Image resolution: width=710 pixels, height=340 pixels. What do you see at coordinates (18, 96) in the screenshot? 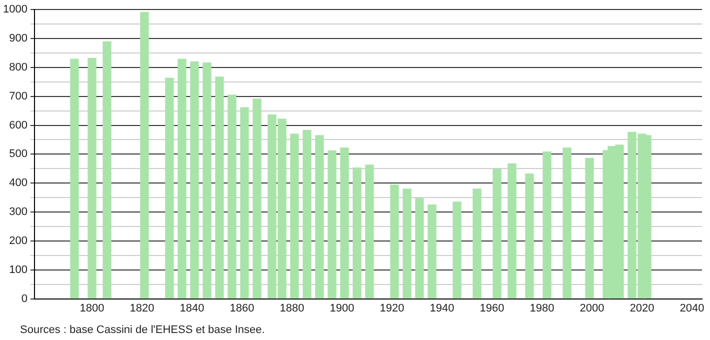
I see `y-tick-label: 700` at bounding box center [18, 96].